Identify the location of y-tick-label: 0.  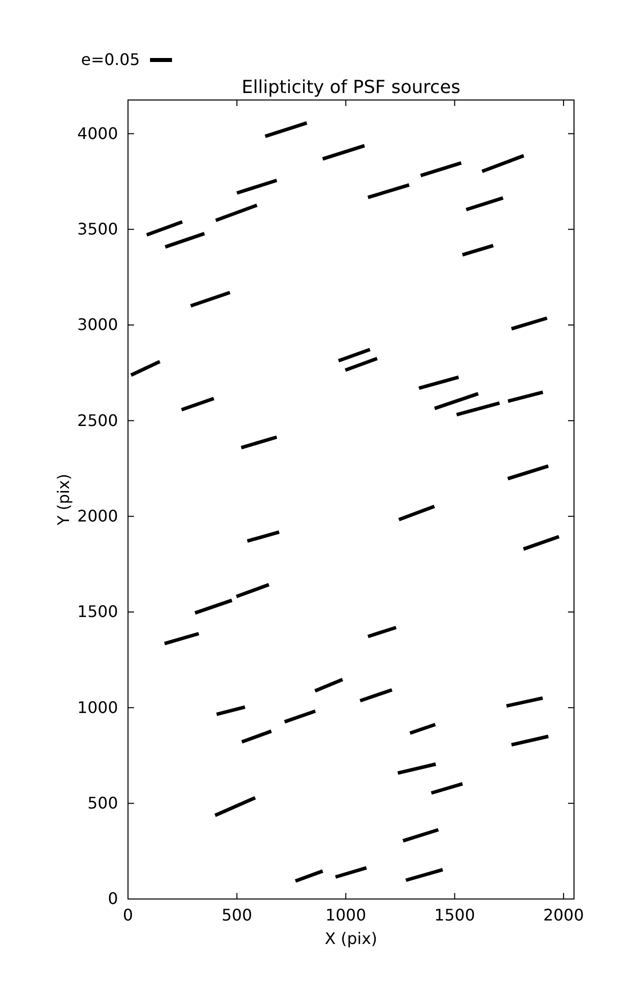
(113, 898).